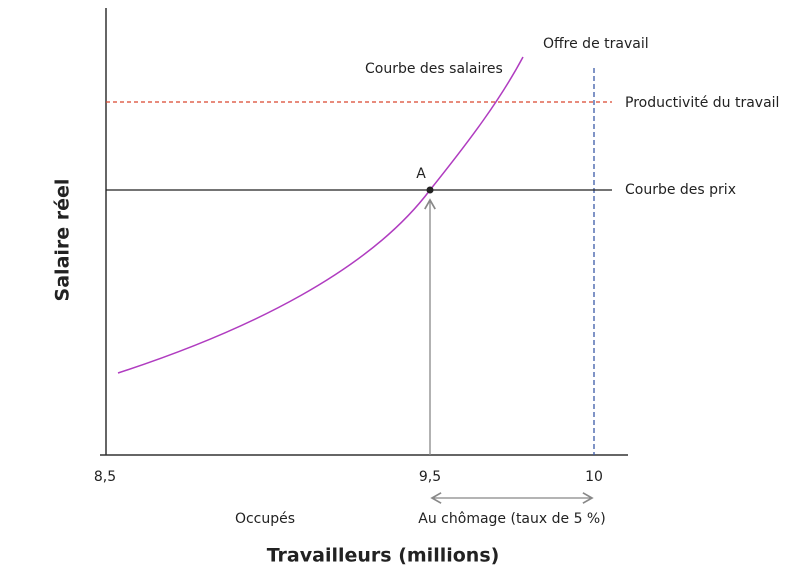 The height and width of the screenshot is (574, 809). I want to click on x-tick-label: 8,5, so click(105, 477).